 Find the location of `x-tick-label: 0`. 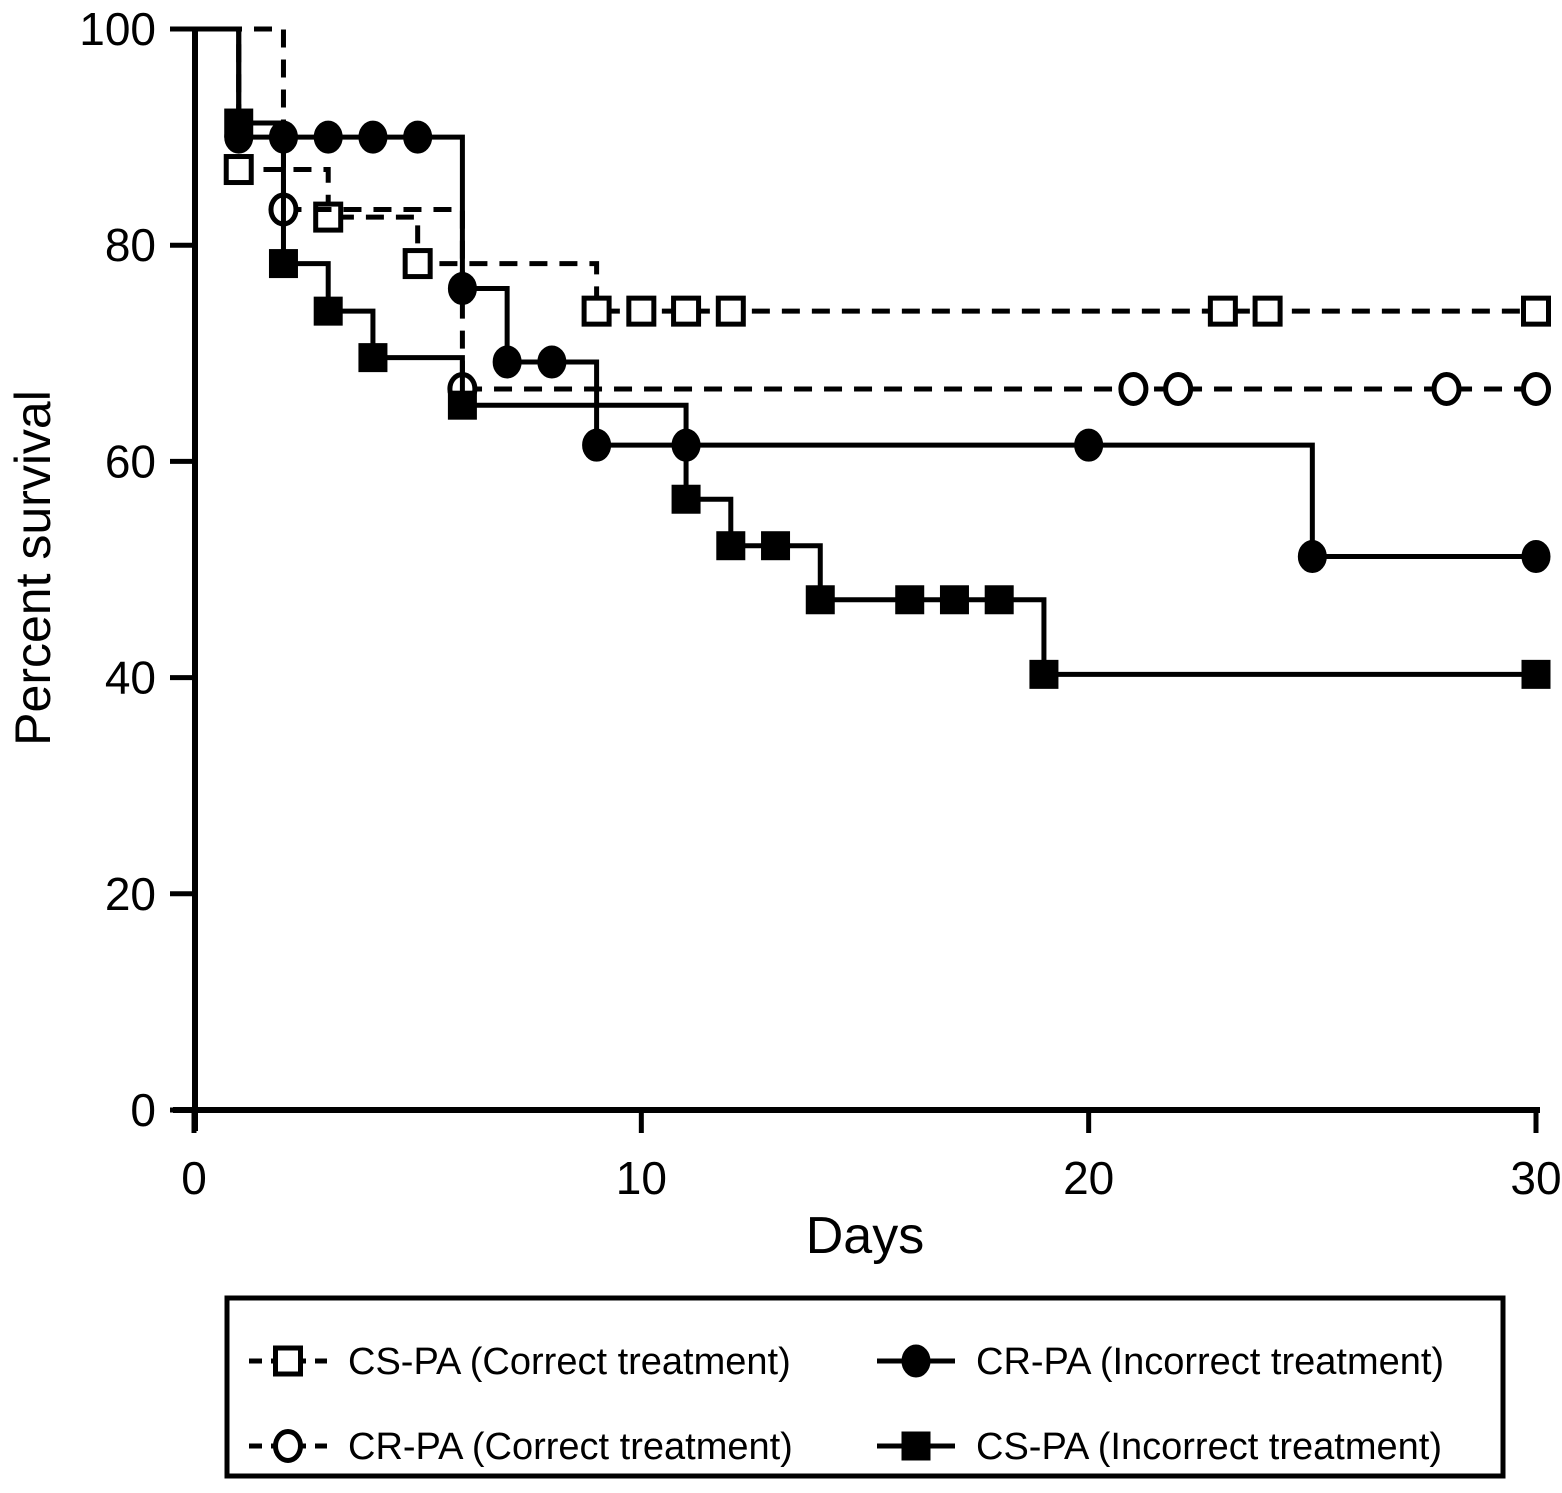

x-tick-label: 0 is located at coordinates (194, 1178).